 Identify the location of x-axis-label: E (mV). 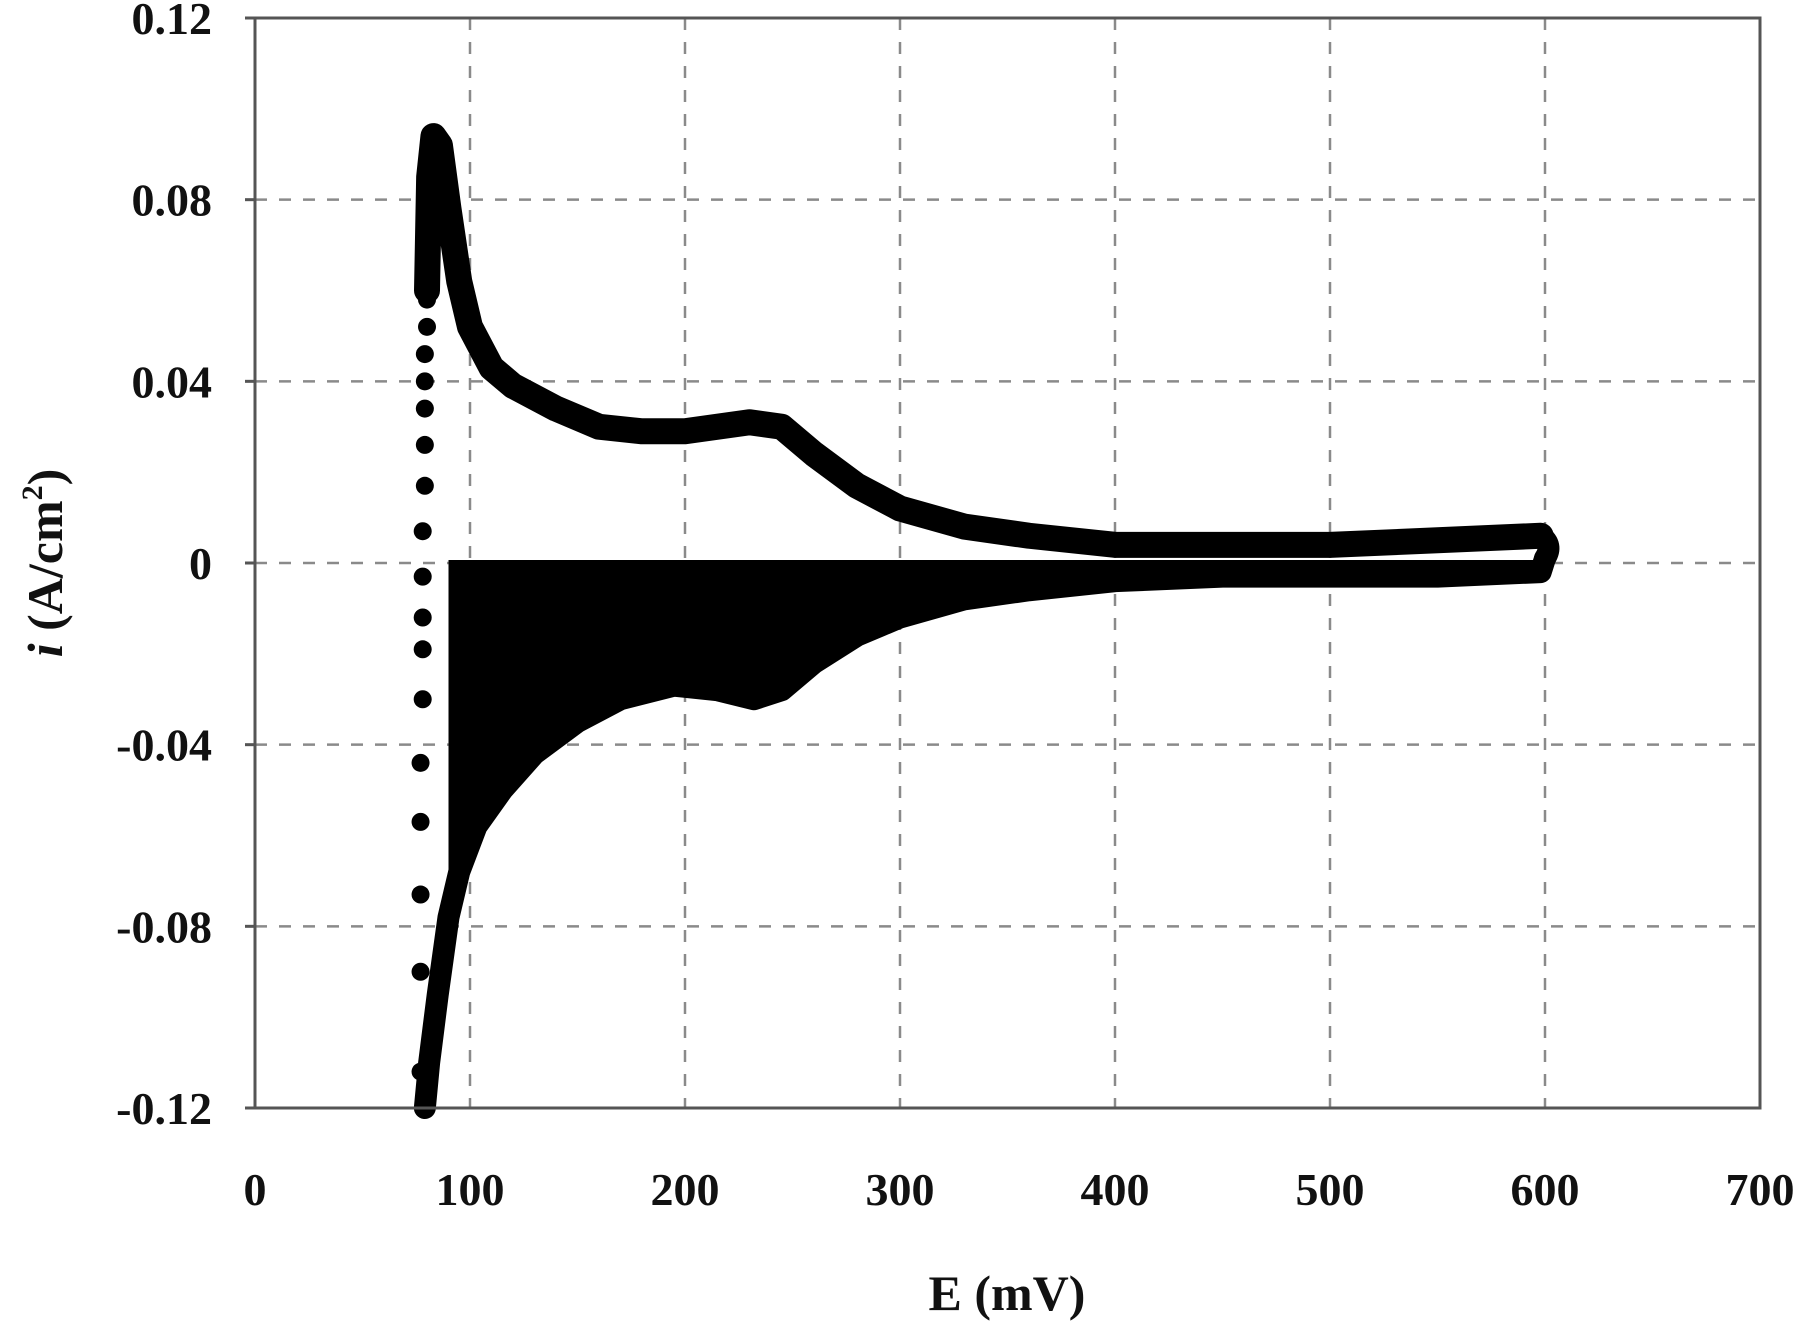
(1007, 1293).